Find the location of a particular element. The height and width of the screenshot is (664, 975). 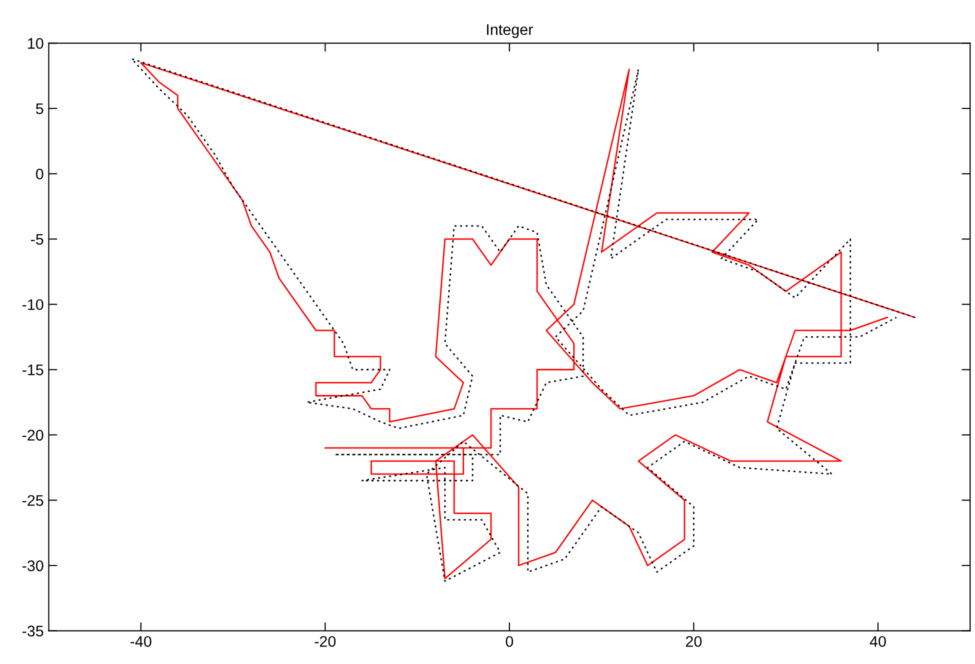

y-tick-label: -25 is located at coordinates (33, 500).